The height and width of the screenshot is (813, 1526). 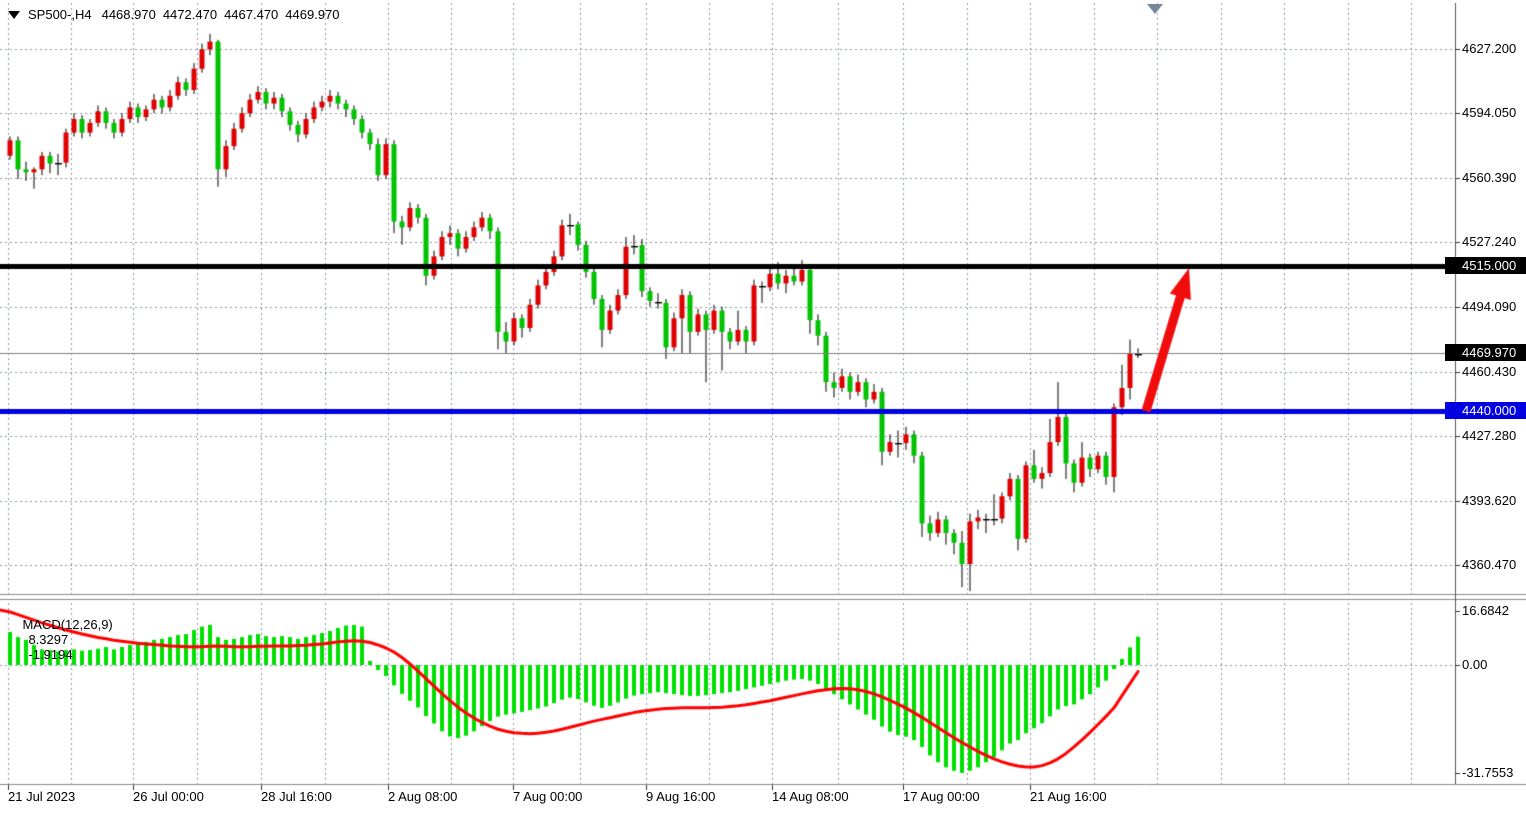 What do you see at coordinates (681, 796) in the screenshot?
I see `time-axis-label: 9 Aug 16:00` at bounding box center [681, 796].